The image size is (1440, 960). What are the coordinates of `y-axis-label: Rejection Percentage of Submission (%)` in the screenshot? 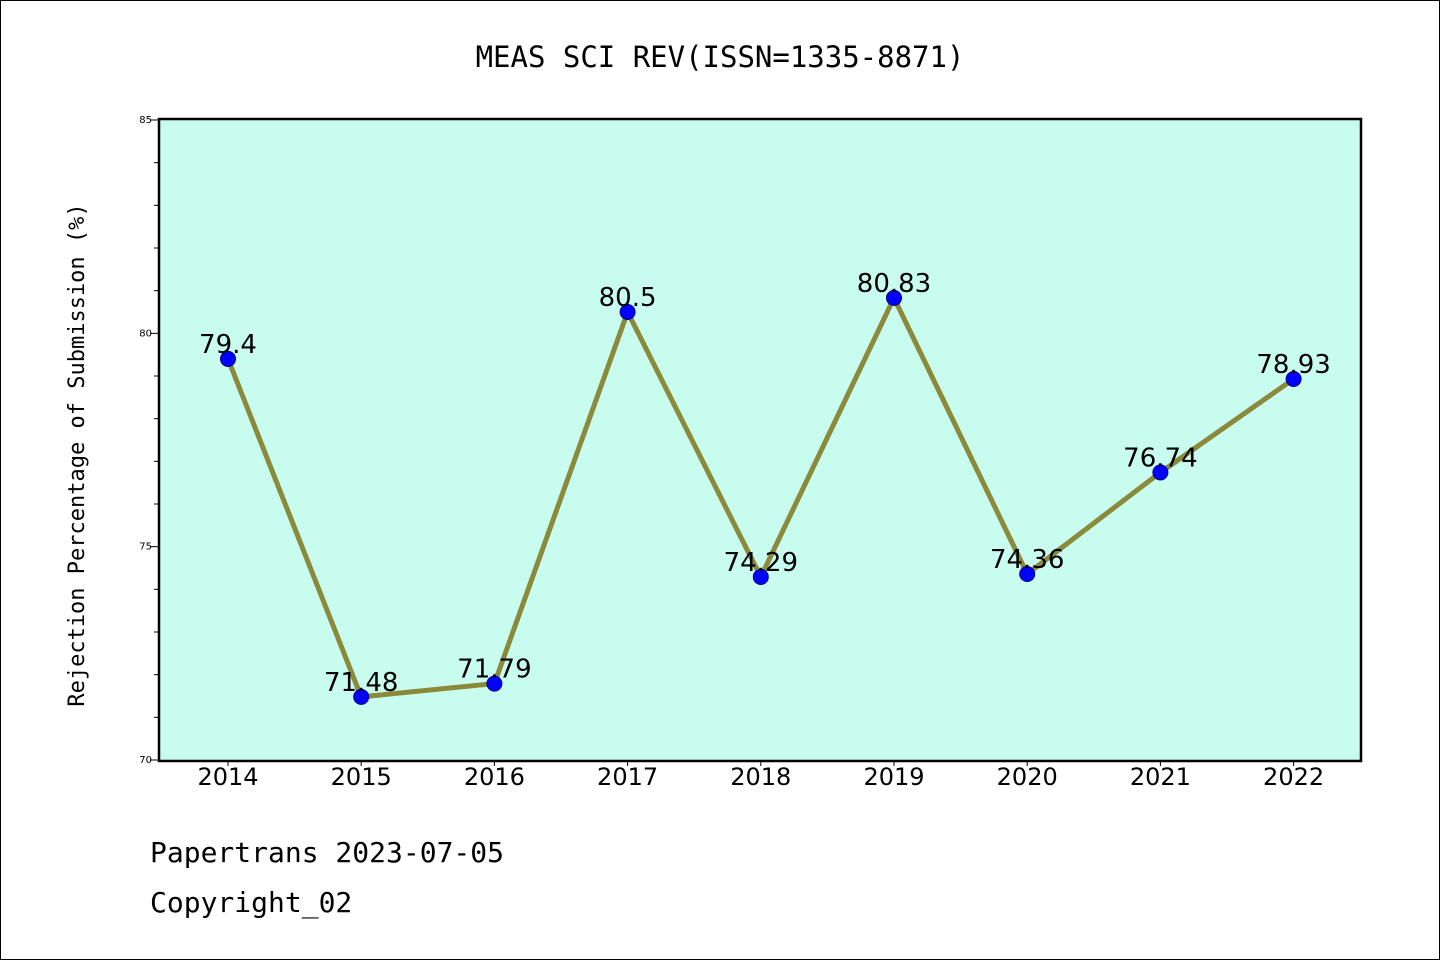 It's located at (77, 454).